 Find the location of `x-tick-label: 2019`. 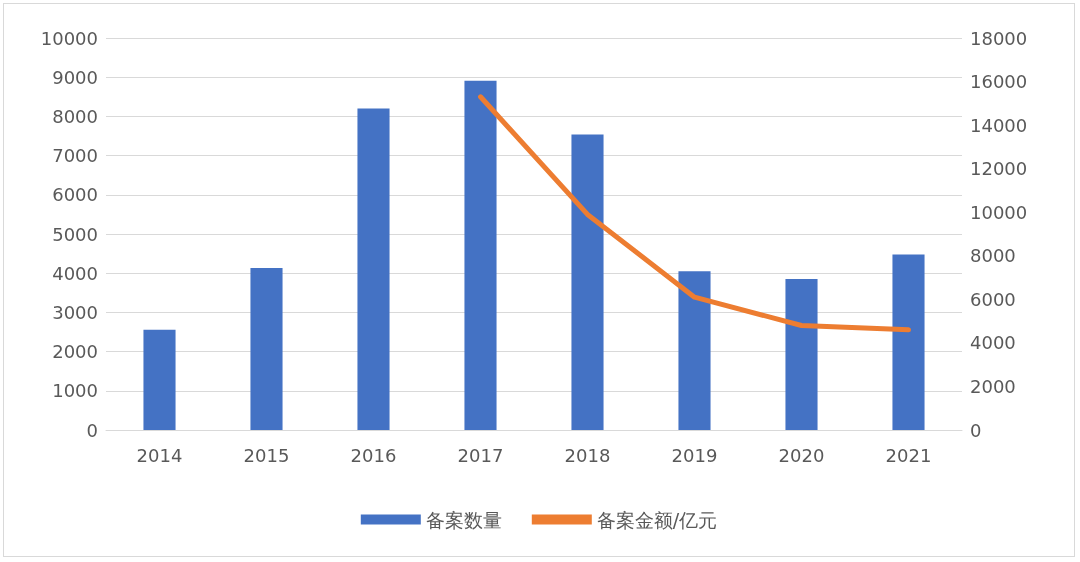

x-tick-label: 2019 is located at coordinates (694, 455).